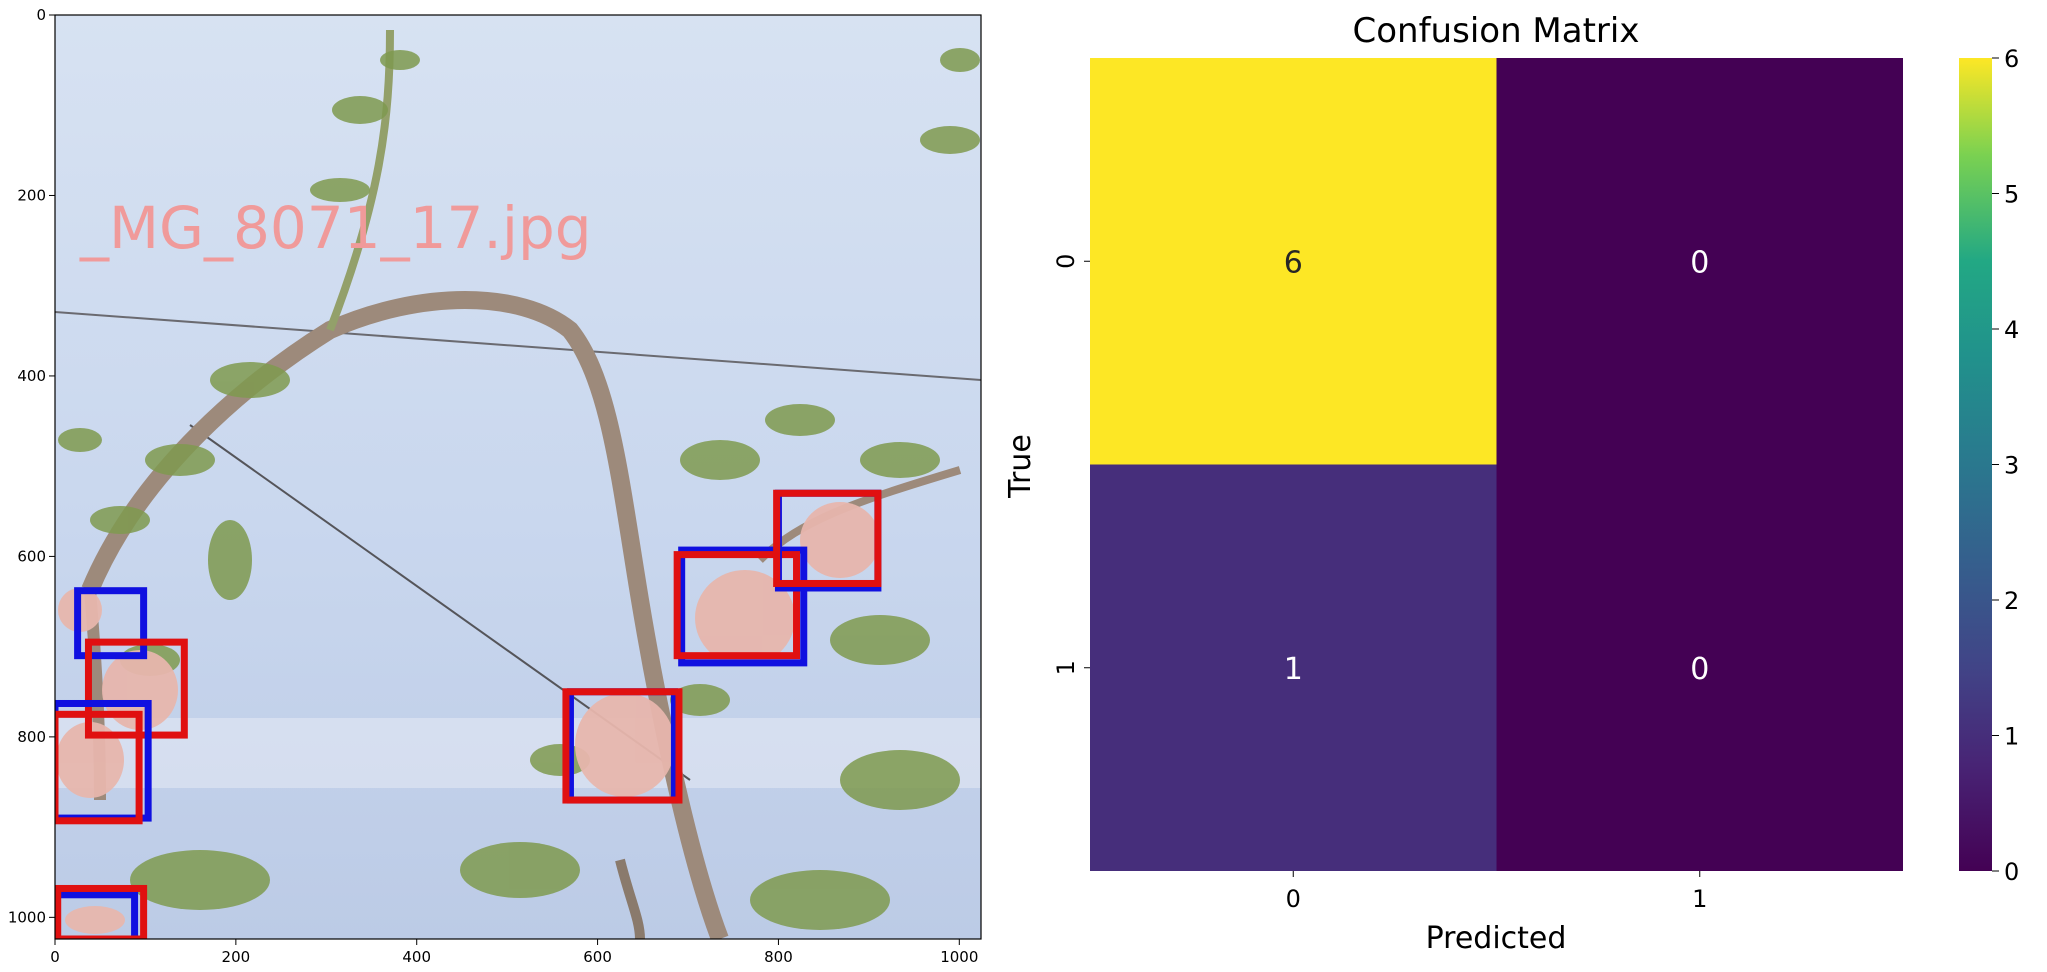 The height and width of the screenshot is (972, 2047). What do you see at coordinates (31, 195) in the screenshot?
I see `photo-y-tick-label: 200` at bounding box center [31, 195].